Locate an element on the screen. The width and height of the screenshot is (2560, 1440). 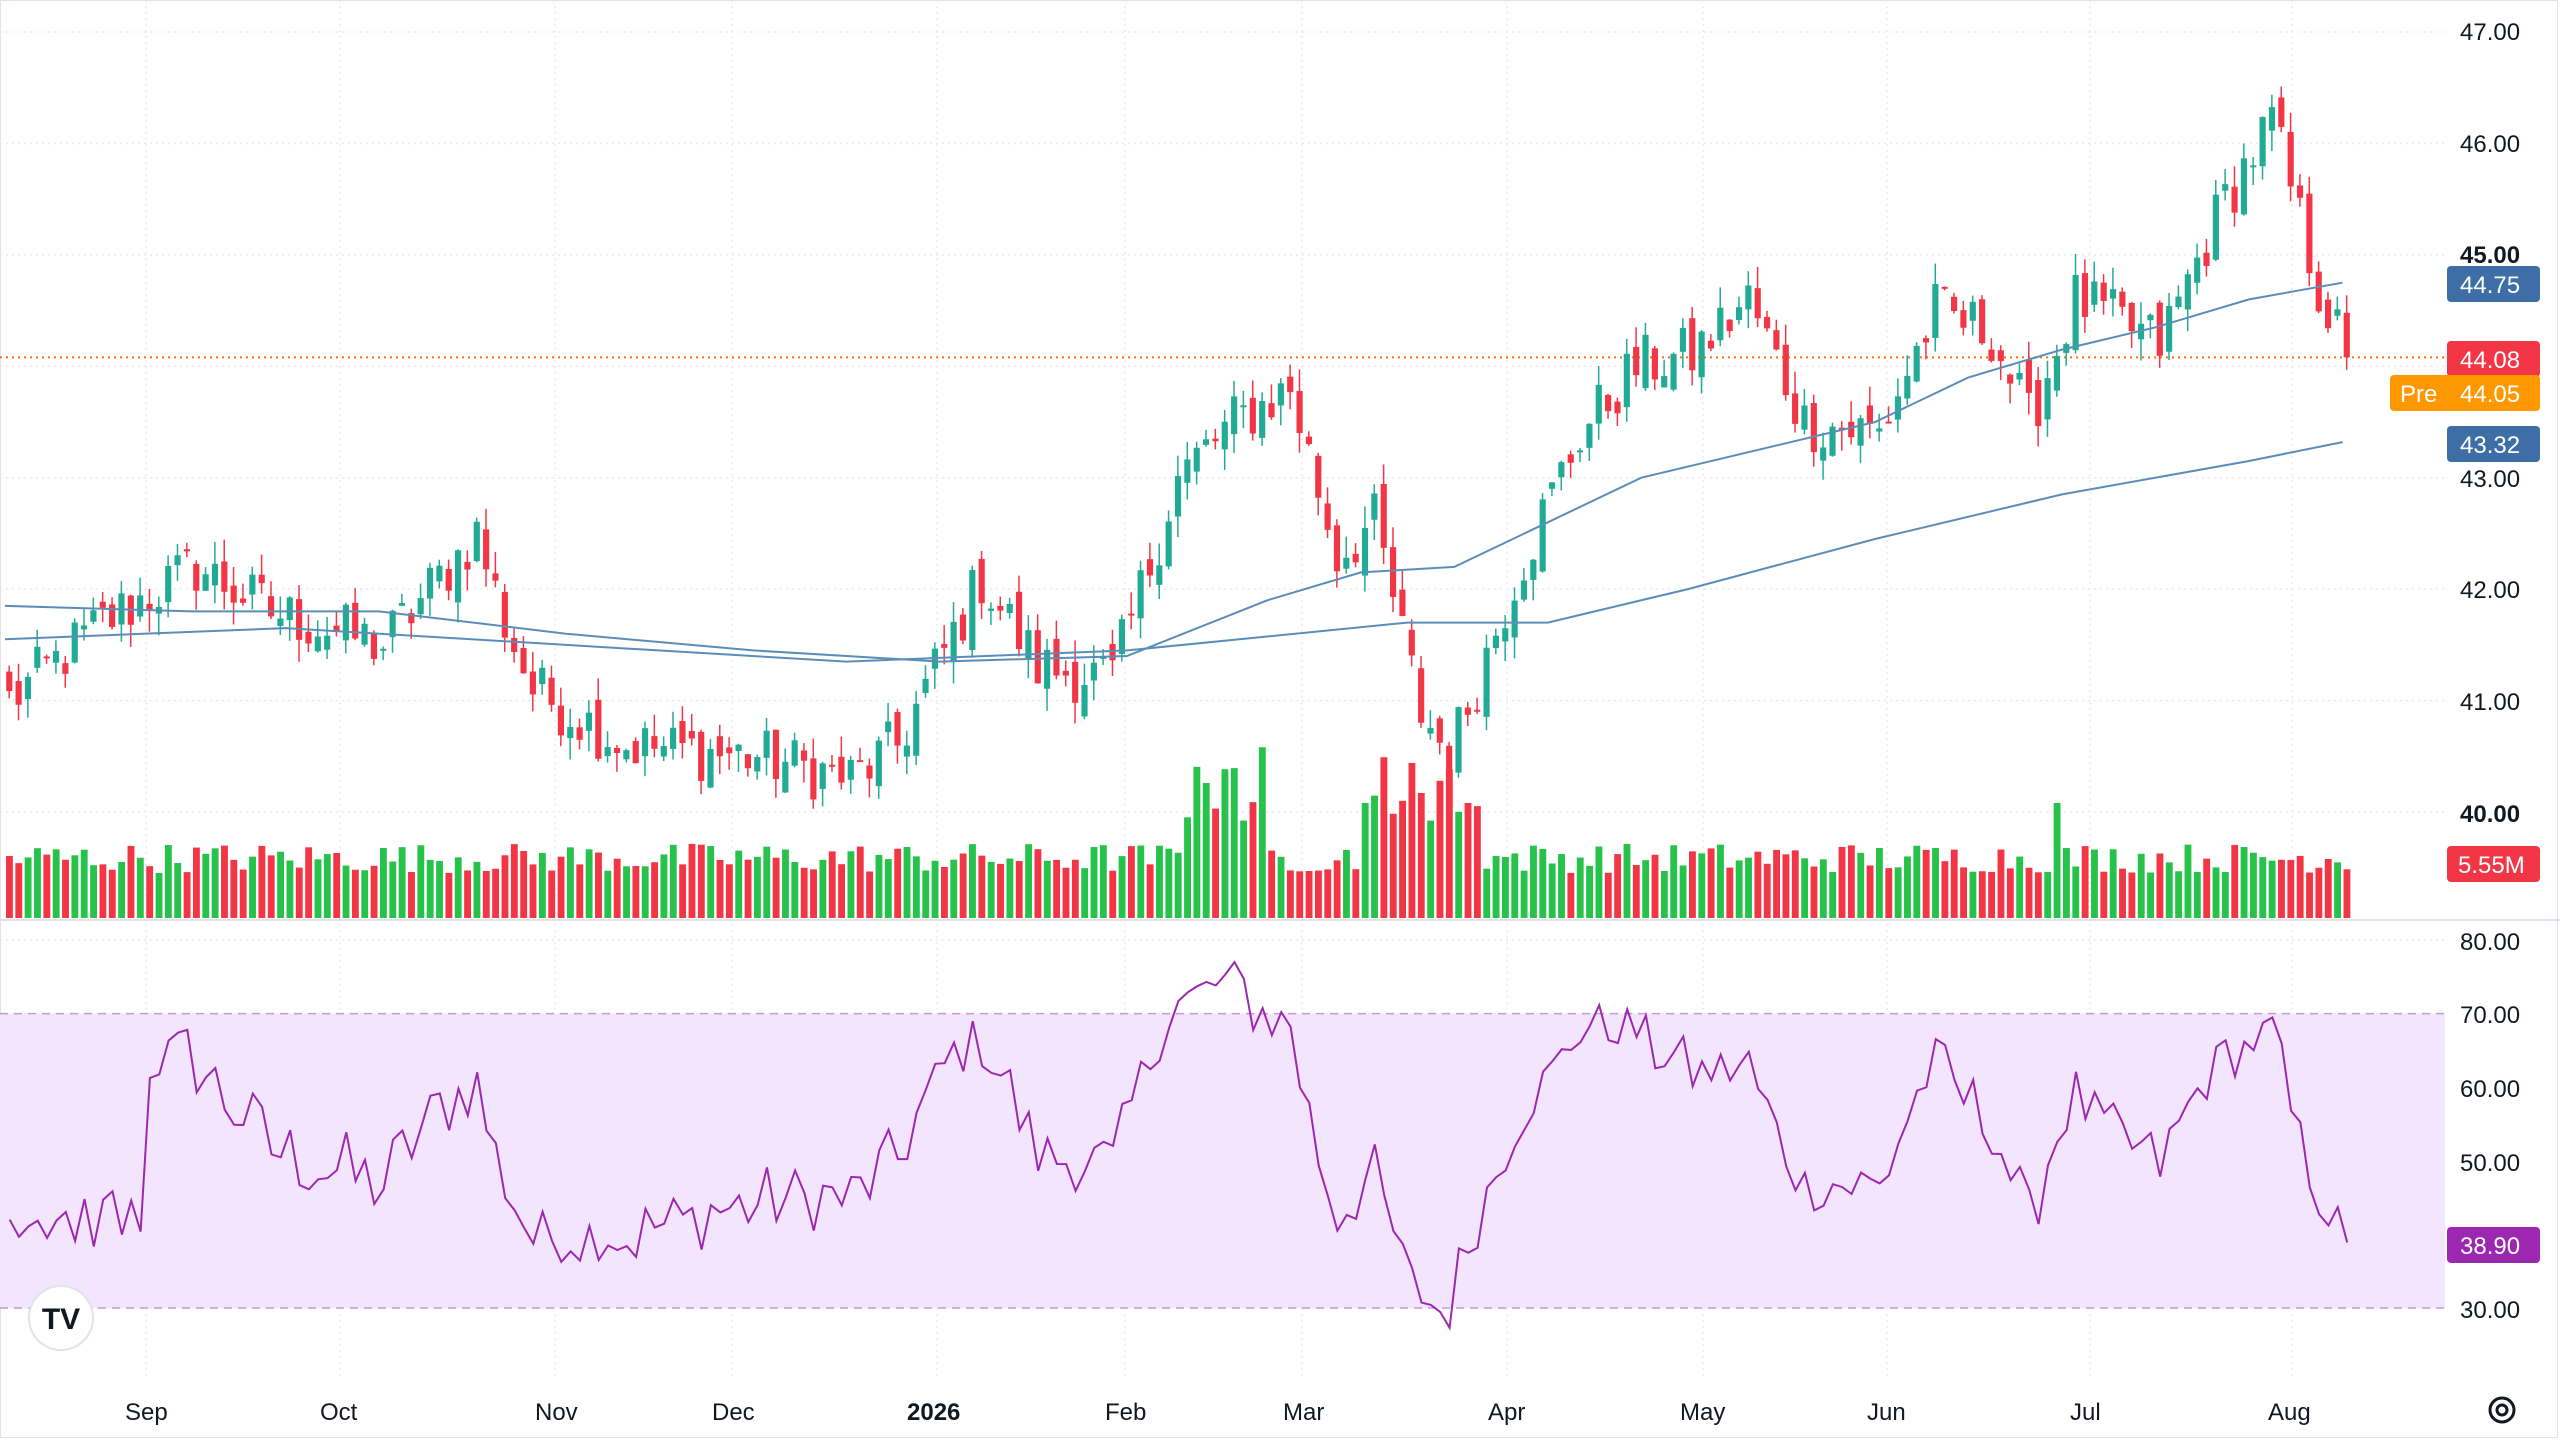
time-label: Feb is located at coordinates (1125, 1412).